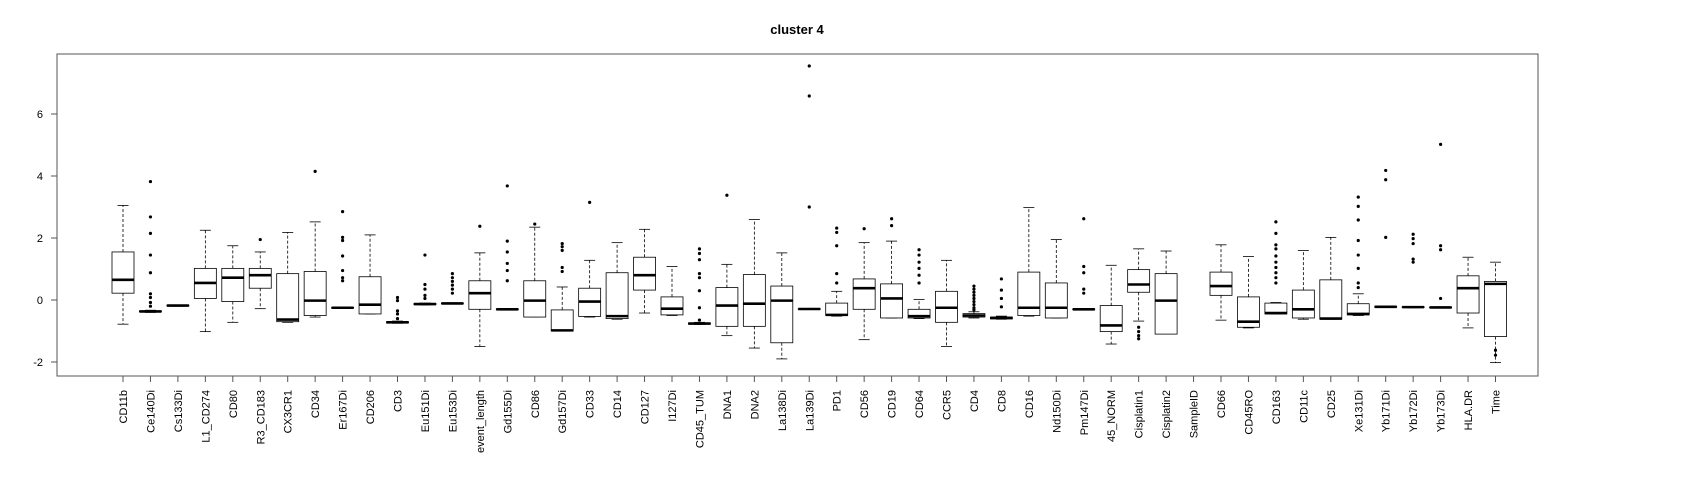  I want to click on x-tick-label: Cisplatin1, so click(1140, 414).